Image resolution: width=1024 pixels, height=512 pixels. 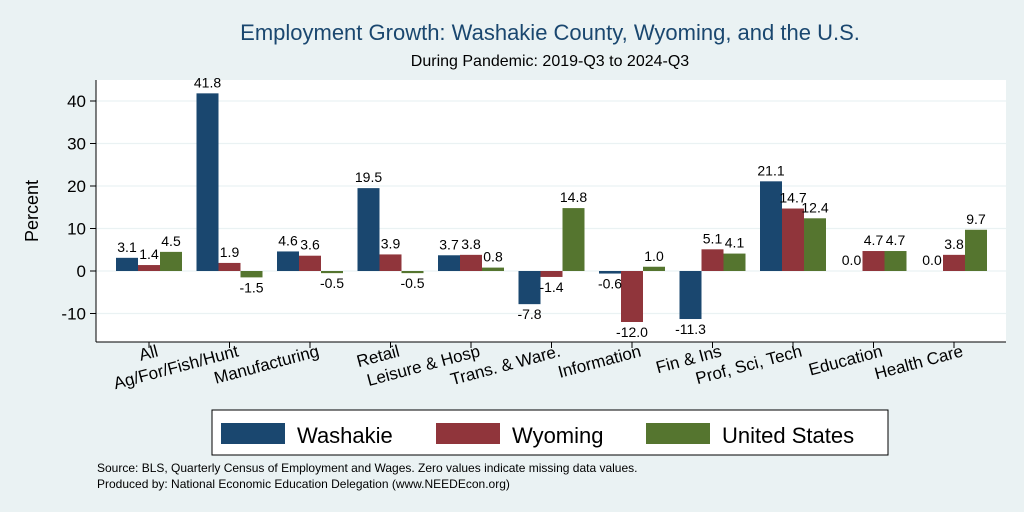 I want to click on y-tick-label: 20, so click(x=76, y=186).